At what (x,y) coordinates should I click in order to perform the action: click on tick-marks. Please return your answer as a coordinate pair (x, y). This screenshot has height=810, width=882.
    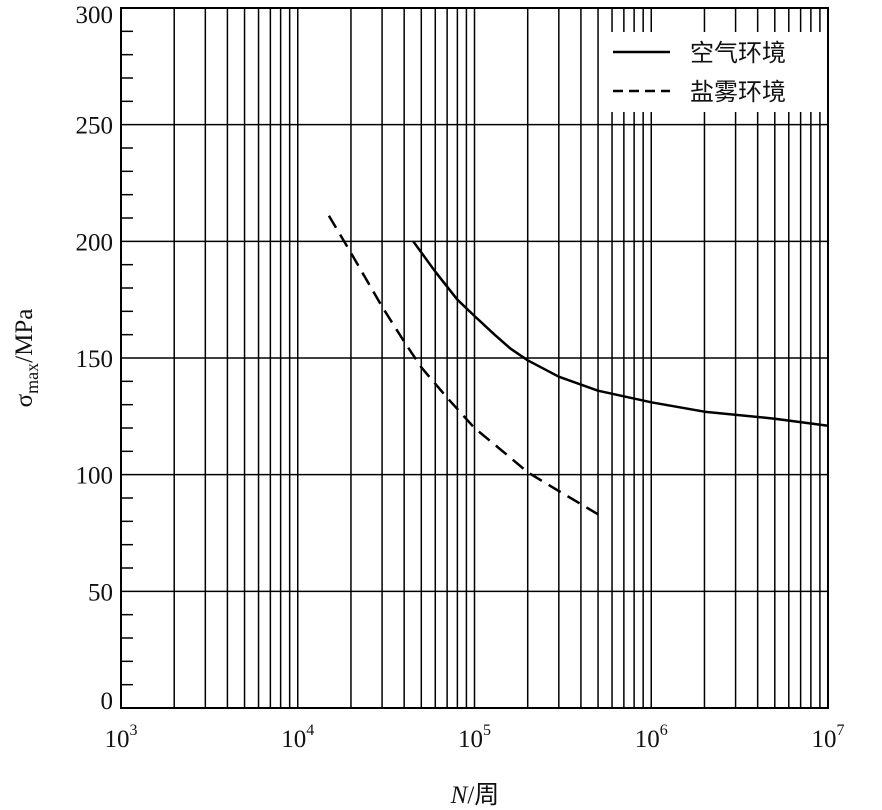
    Looking at the image, I should click on (127, 358).